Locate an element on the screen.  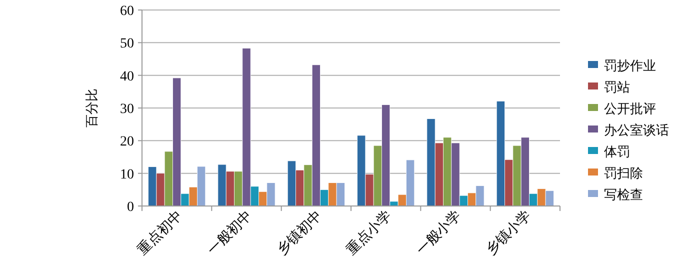
legend-label: 公开批评 is located at coordinates (630, 108).